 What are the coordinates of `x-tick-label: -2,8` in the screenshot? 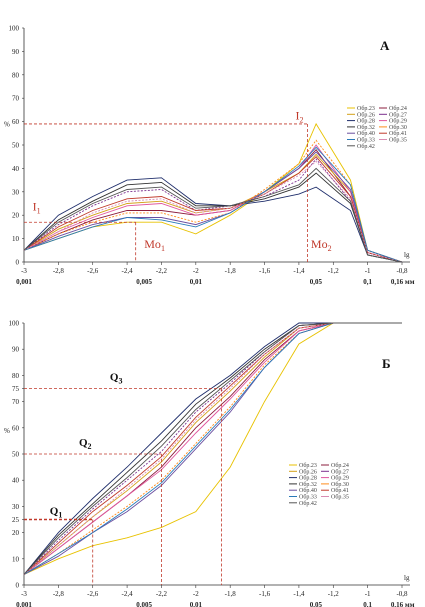 It's located at (59, 594).